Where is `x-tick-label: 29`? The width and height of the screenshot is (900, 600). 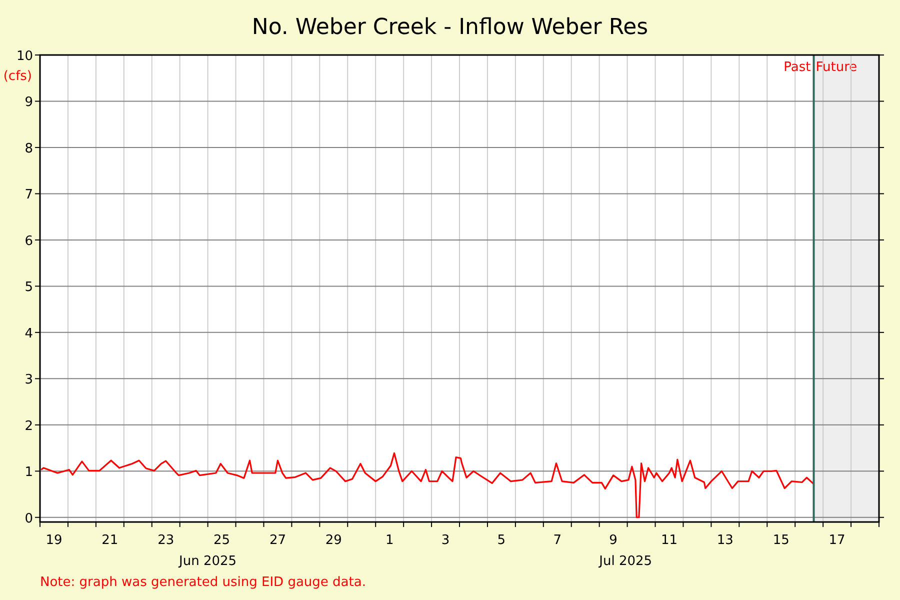 x-tick-label: 29 is located at coordinates (333, 540).